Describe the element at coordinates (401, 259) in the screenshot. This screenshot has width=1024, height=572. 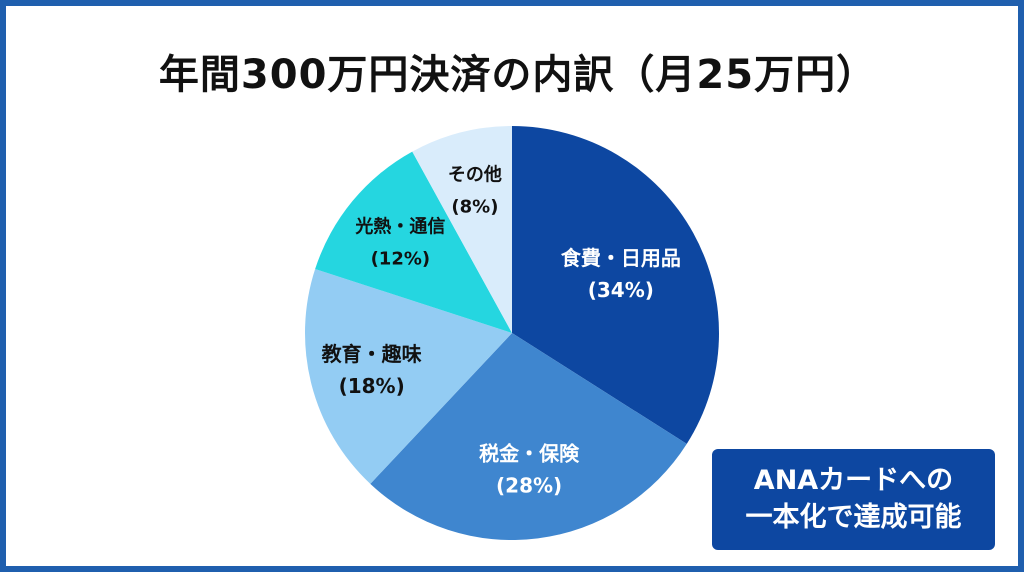
I see `slice-value-4: (12%)` at that location.